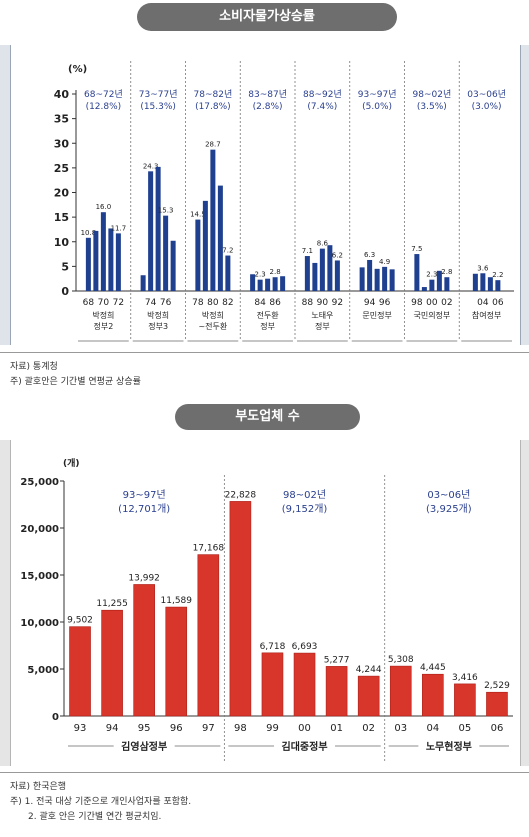 This screenshot has height=837, width=529. What do you see at coordinates (55, 717) in the screenshot?
I see `chart2-ytick-label: 0` at bounding box center [55, 717].